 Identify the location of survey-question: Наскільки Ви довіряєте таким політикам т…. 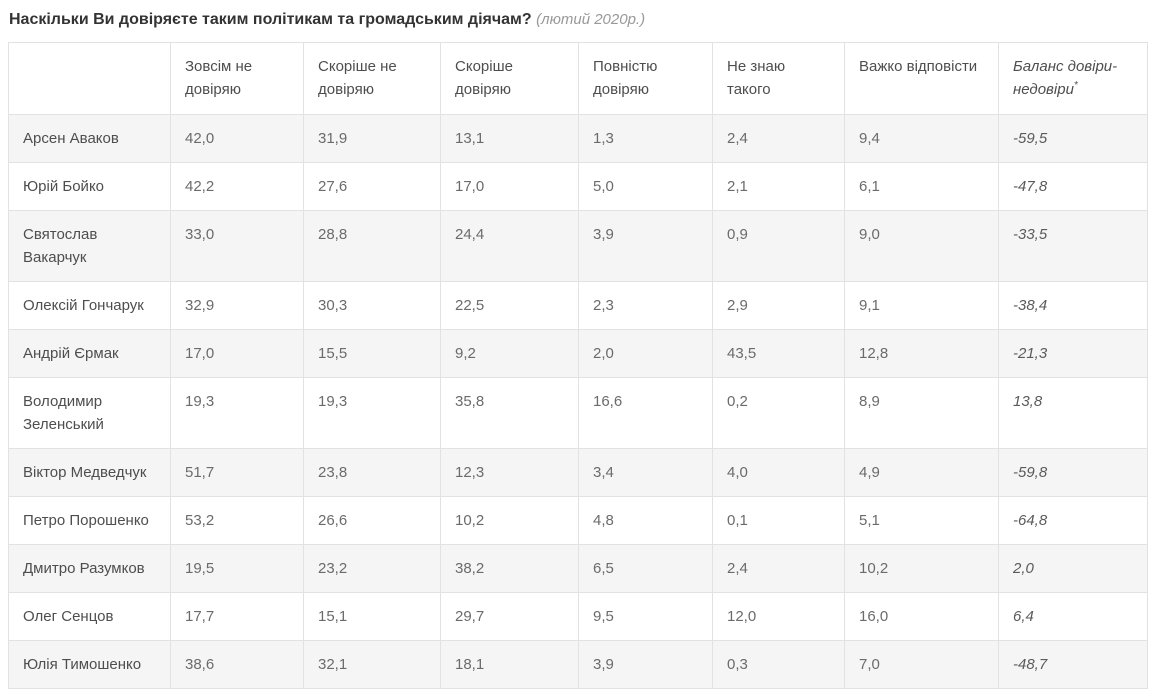
(270, 19).